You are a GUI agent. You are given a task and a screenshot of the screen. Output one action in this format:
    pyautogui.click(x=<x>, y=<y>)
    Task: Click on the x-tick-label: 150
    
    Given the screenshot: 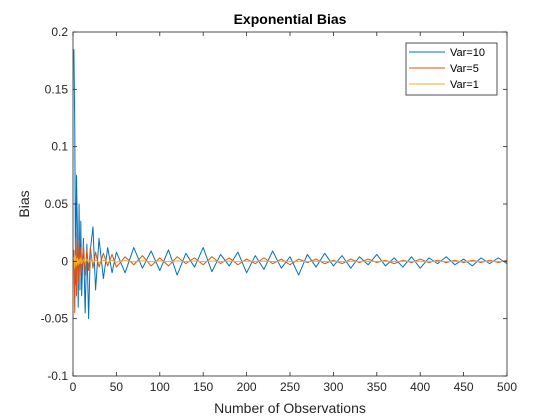 What is the action you would take?
    pyautogui.click(x=203, y=387)
    